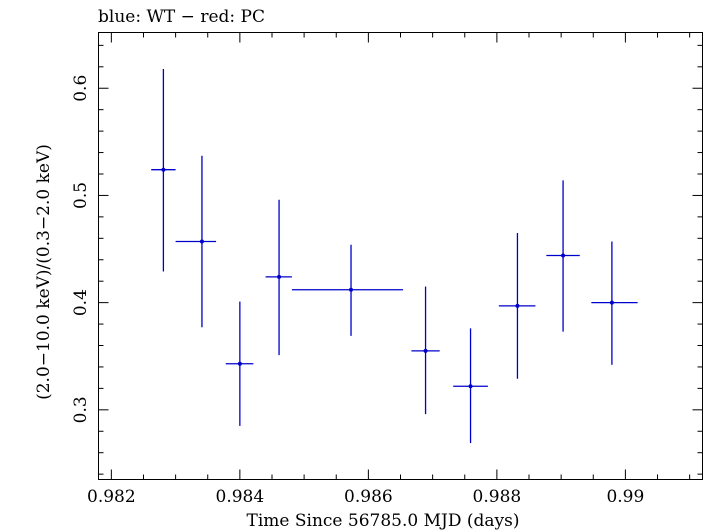 Image resolution: width=705 pixels, height=532 pixels. I want to click on y-tick-label: 0.4, so click(81, 302).